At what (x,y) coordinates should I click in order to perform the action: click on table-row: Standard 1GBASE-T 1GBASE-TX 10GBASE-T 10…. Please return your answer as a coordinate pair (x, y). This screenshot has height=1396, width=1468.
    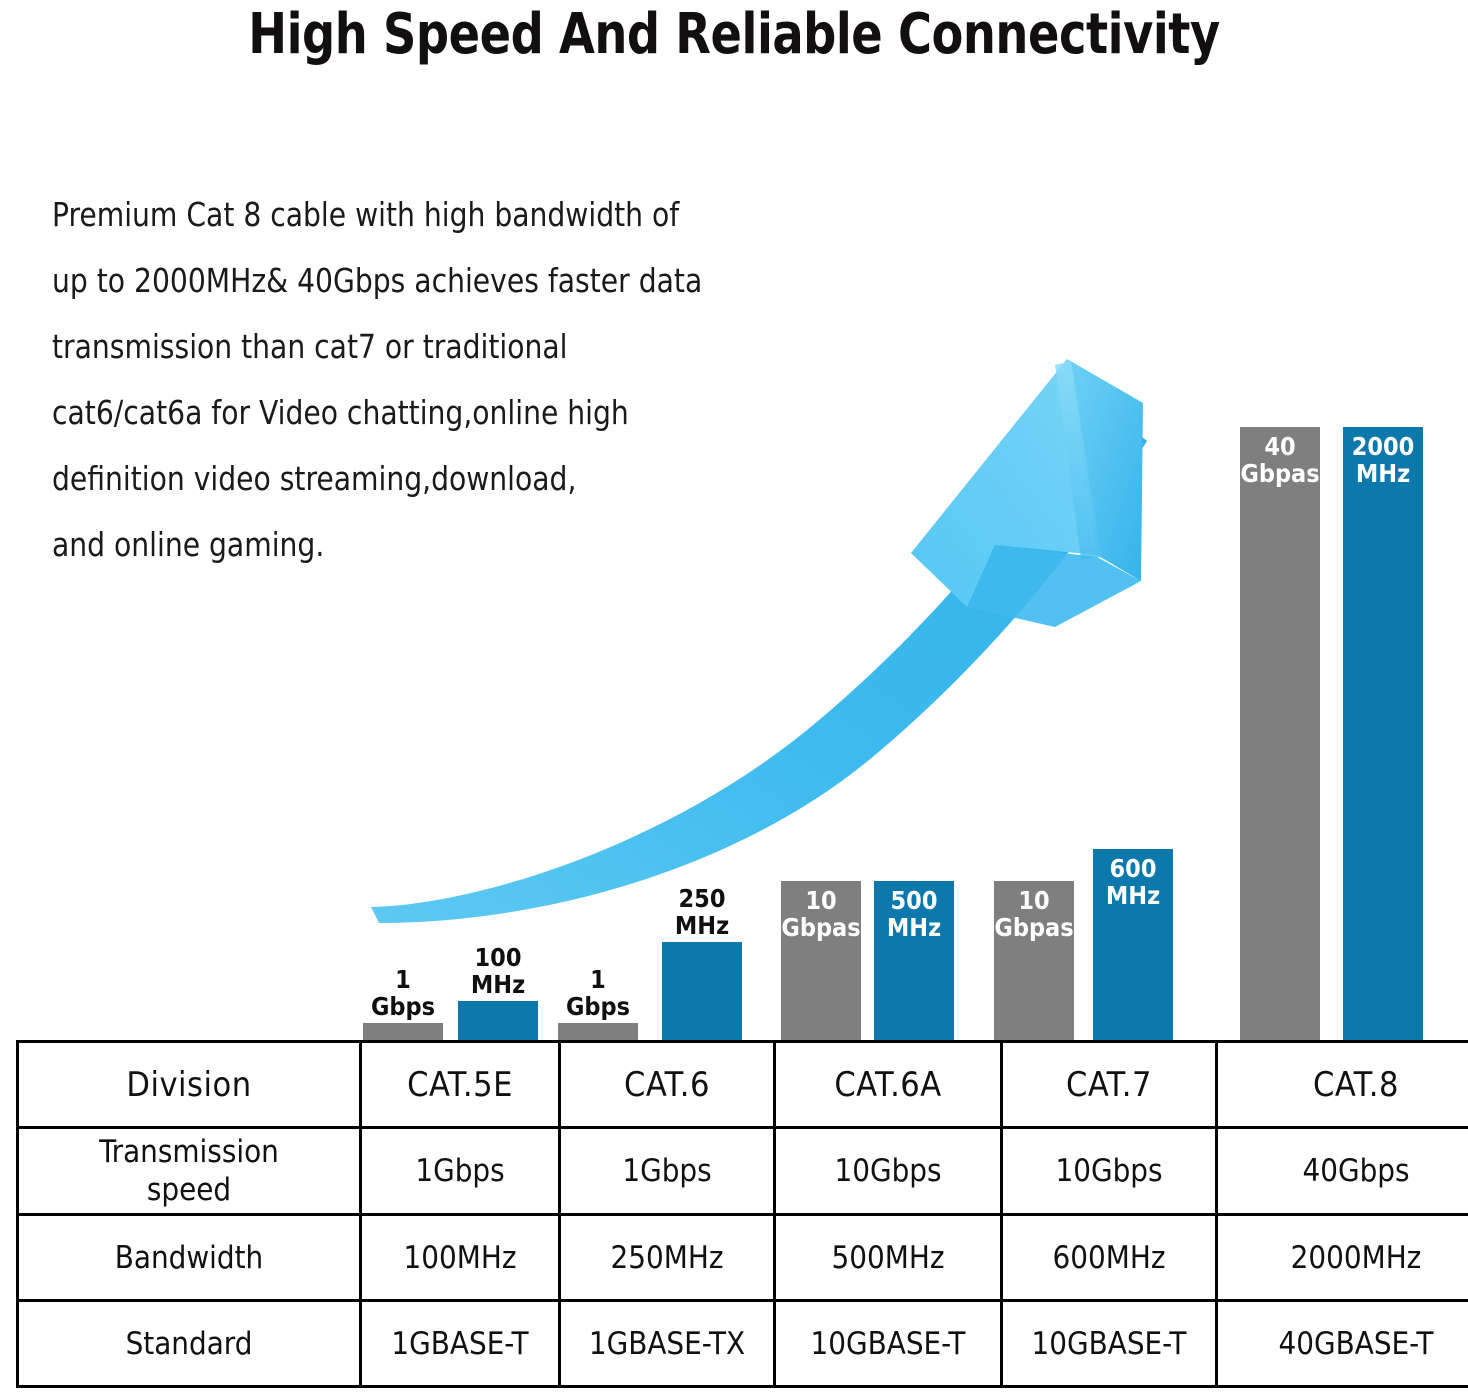
    Looking at the image, I should click on (742, 1343).